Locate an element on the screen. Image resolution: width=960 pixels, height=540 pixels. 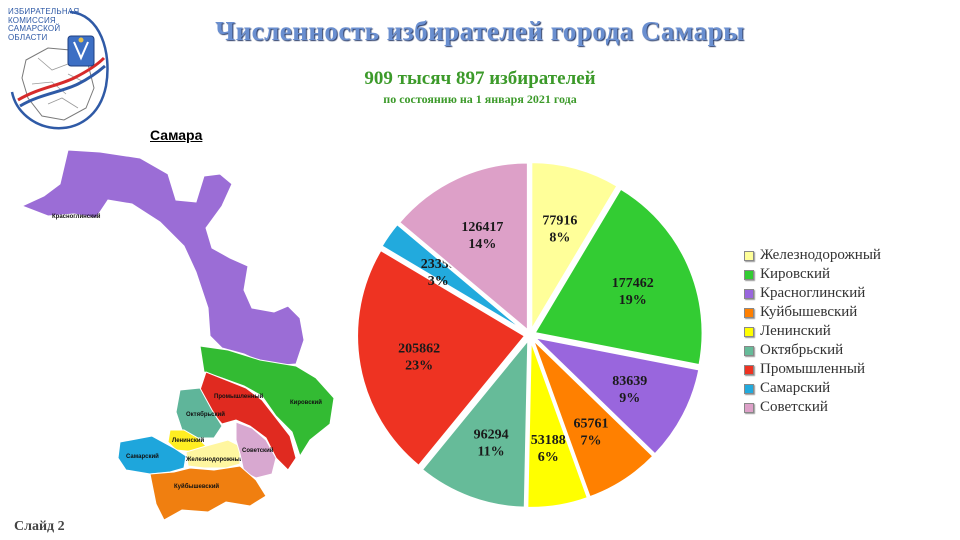
pie-percent-label: 11% is located at coordinates (490, 452).